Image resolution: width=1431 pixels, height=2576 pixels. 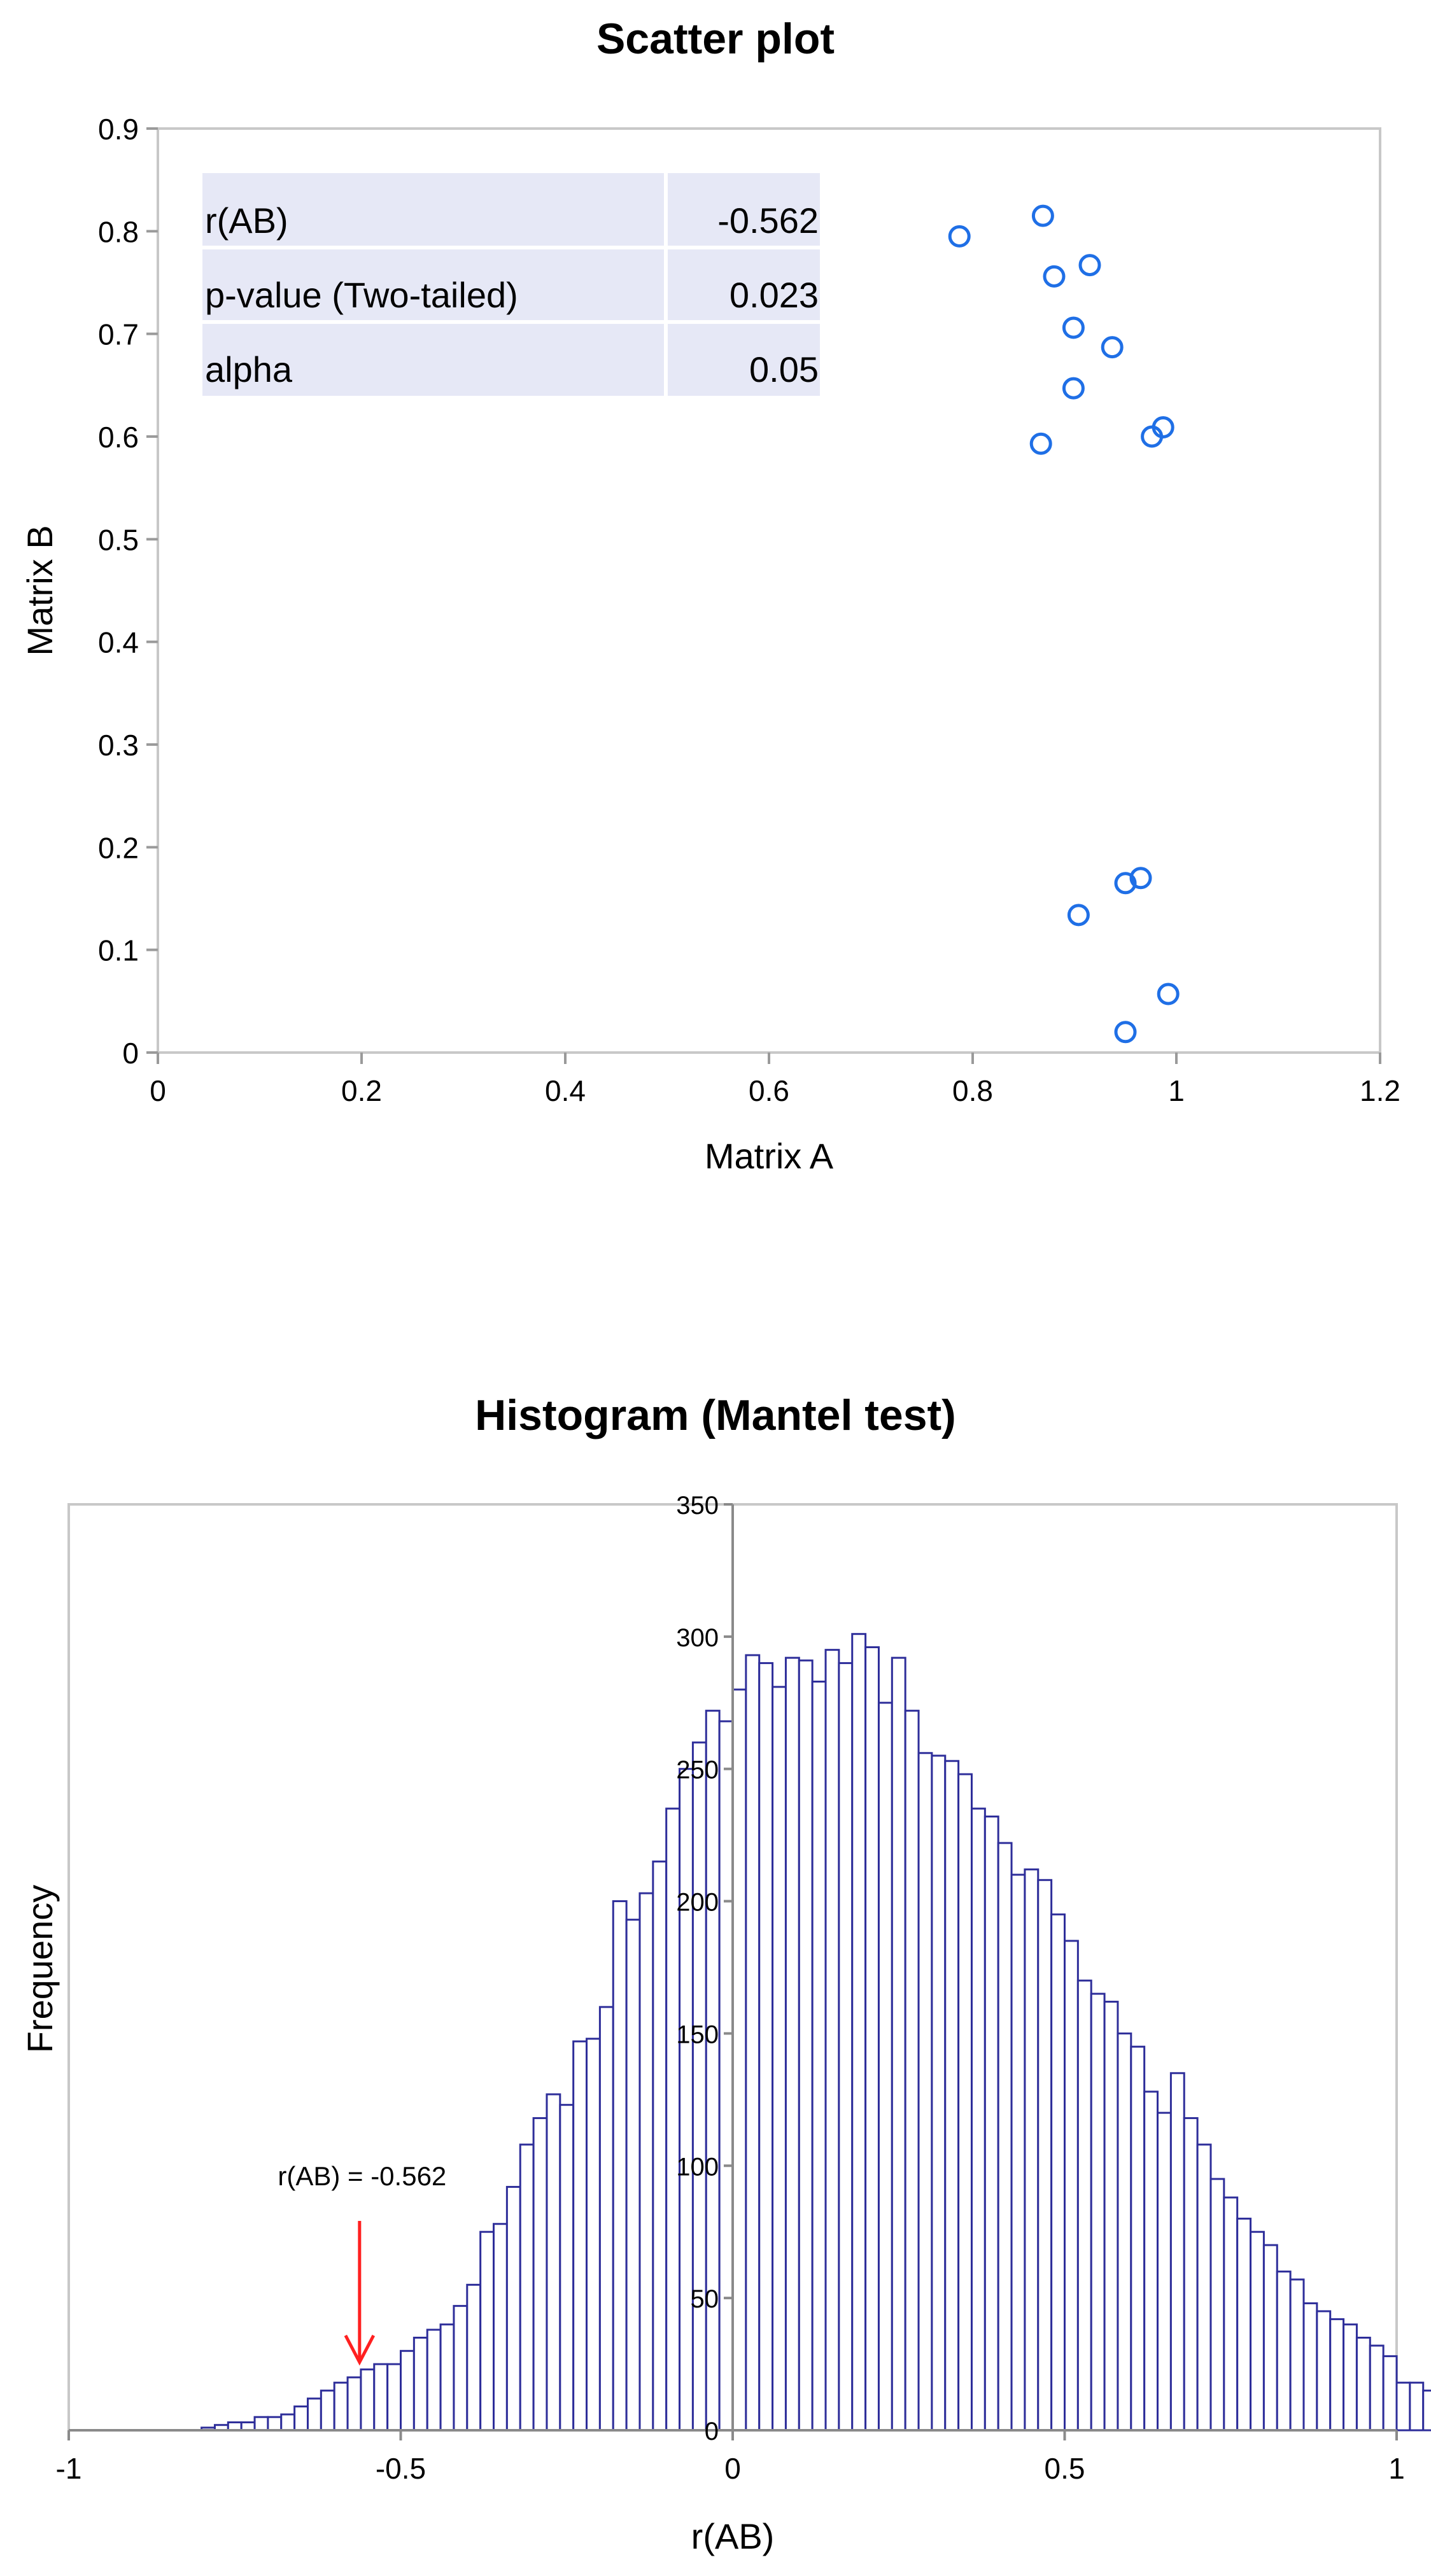 What do you see at coordinates (768, 220) in the screenshot?
I see `stats-value-r: -0.562` at bounding box center [768, 220].